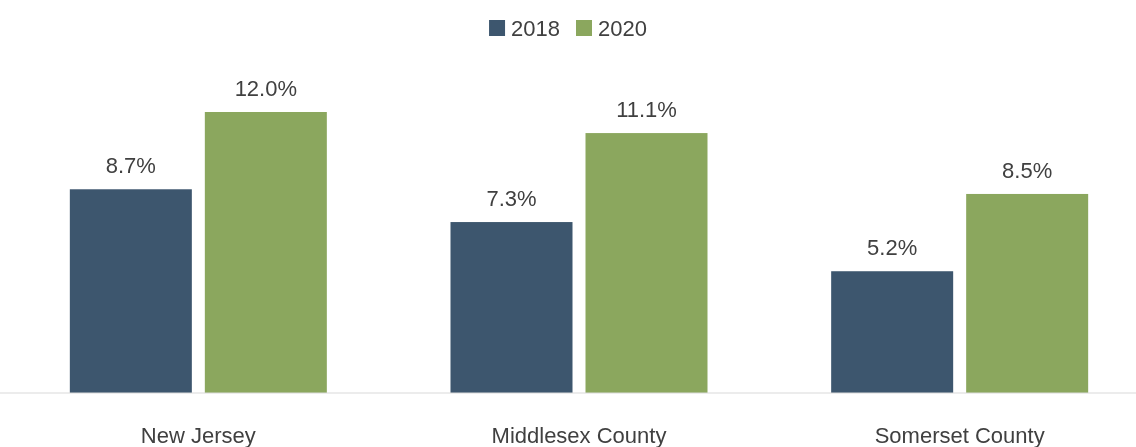 This screenshot has width=1136, height=447. I want to click on data-label: 8.5%, so click(1027, 170).